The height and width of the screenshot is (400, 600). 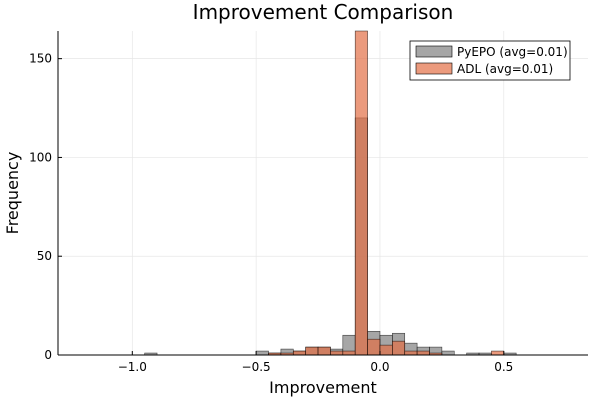 What do you see at coordinates (12, 193) in the screenshot?
I see `y-axis-title: Frequency` at bounding box center [12, 193].